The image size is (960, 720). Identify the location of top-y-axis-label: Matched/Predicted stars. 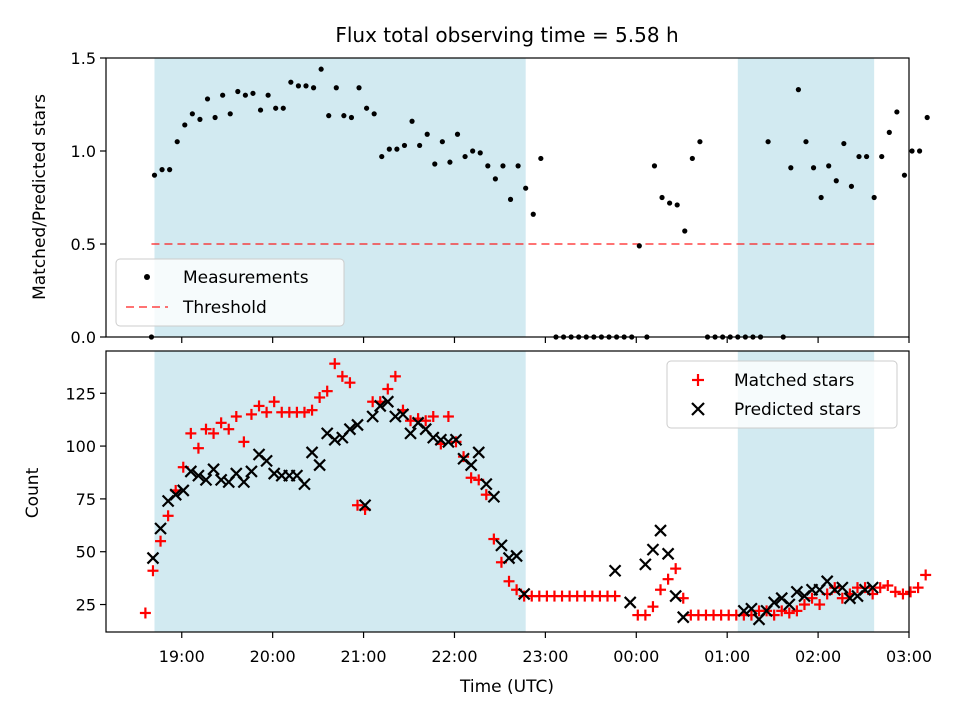
(40, 197).